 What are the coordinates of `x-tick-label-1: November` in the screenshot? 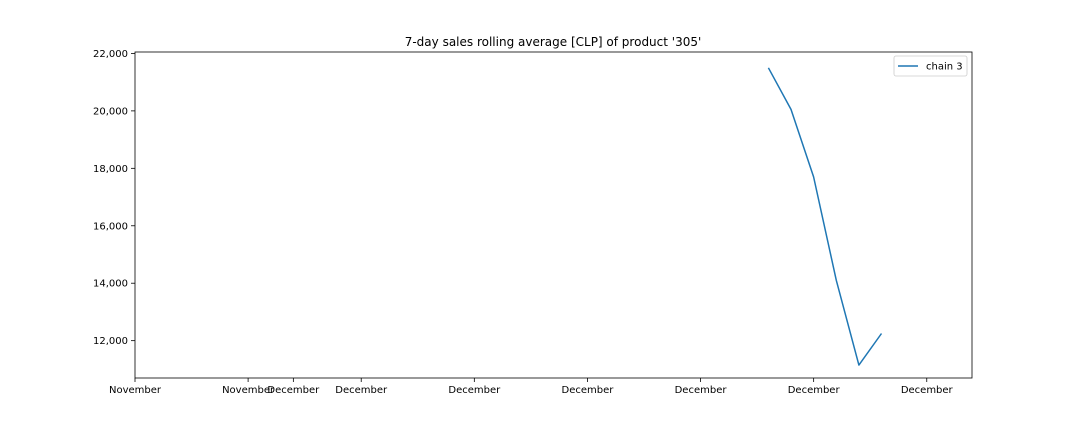 It's located at (248, 390).